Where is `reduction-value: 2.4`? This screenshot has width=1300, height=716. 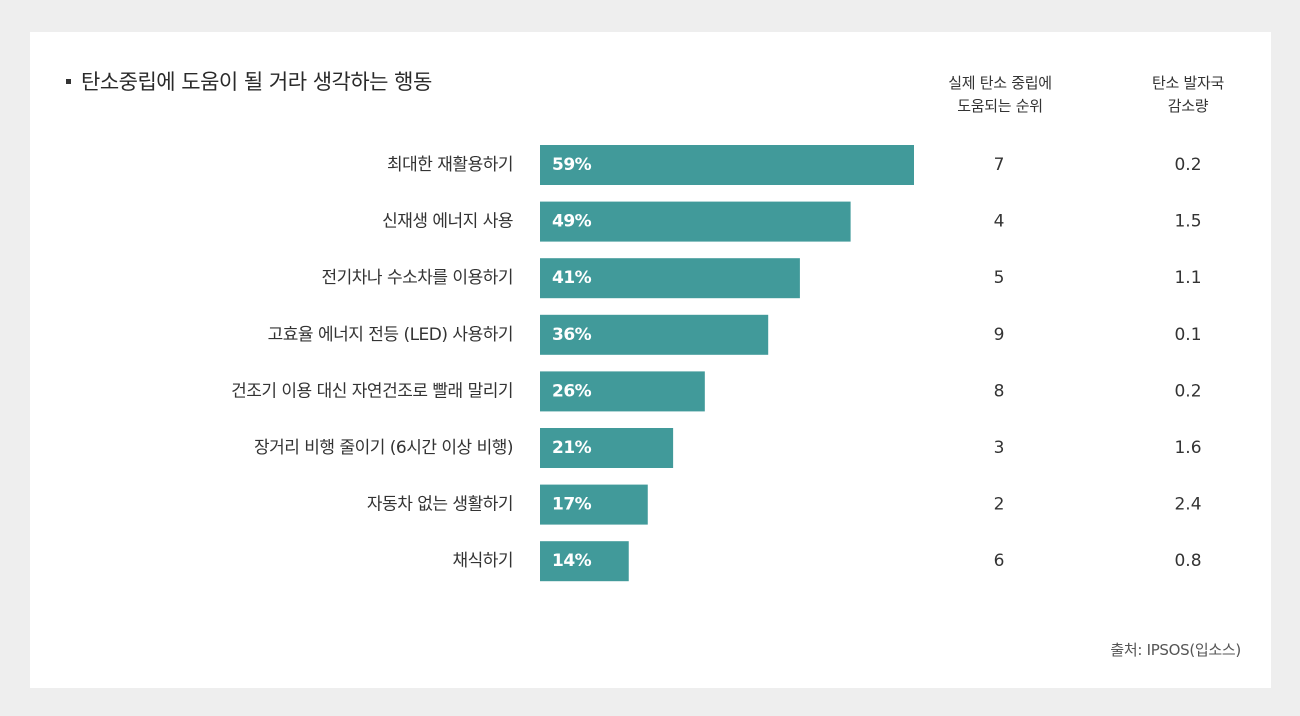 reduction-value: 2.4 is located at coordinates (1187, 505).